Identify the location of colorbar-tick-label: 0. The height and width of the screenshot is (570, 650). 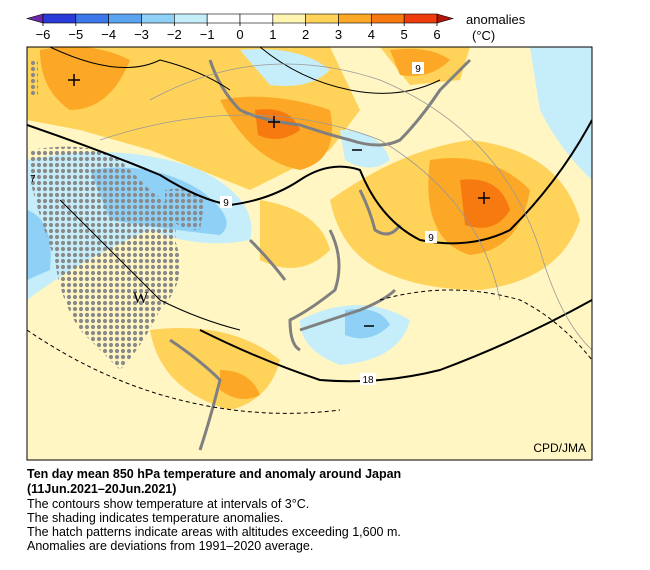
(239, 34).